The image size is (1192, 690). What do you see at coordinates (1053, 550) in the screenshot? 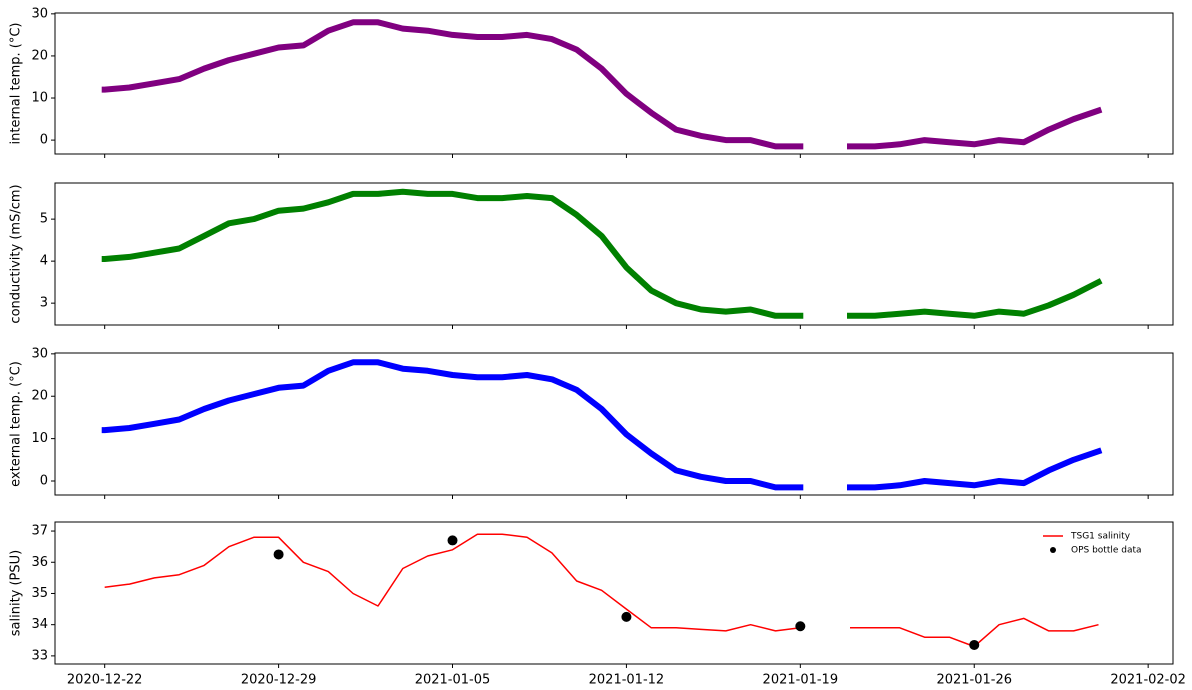
I see `legend-marker` at bounding box center [1053, 550].